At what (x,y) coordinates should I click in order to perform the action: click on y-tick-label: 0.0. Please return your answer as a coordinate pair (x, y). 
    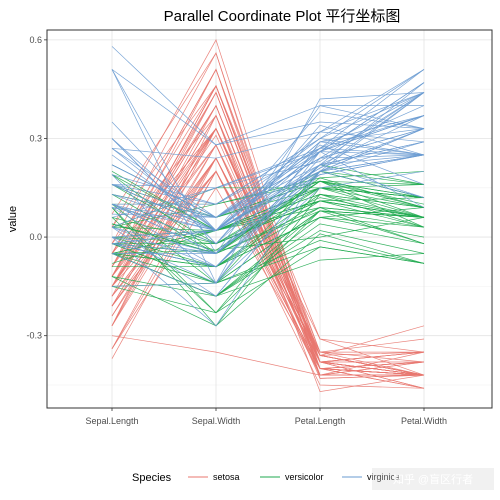
    Looking at the image, I should click on (35, 237).